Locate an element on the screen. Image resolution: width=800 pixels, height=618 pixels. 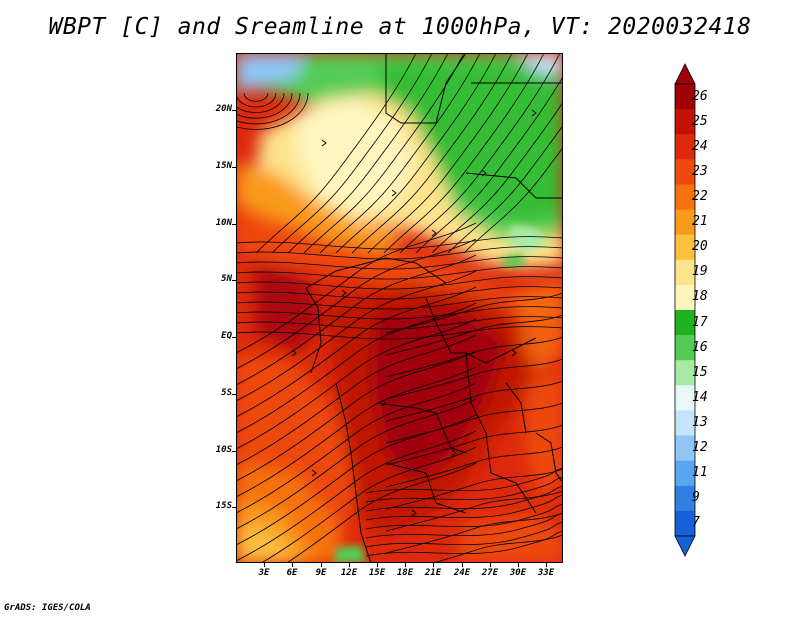
field-16-south is located at coordinates (350, 554).